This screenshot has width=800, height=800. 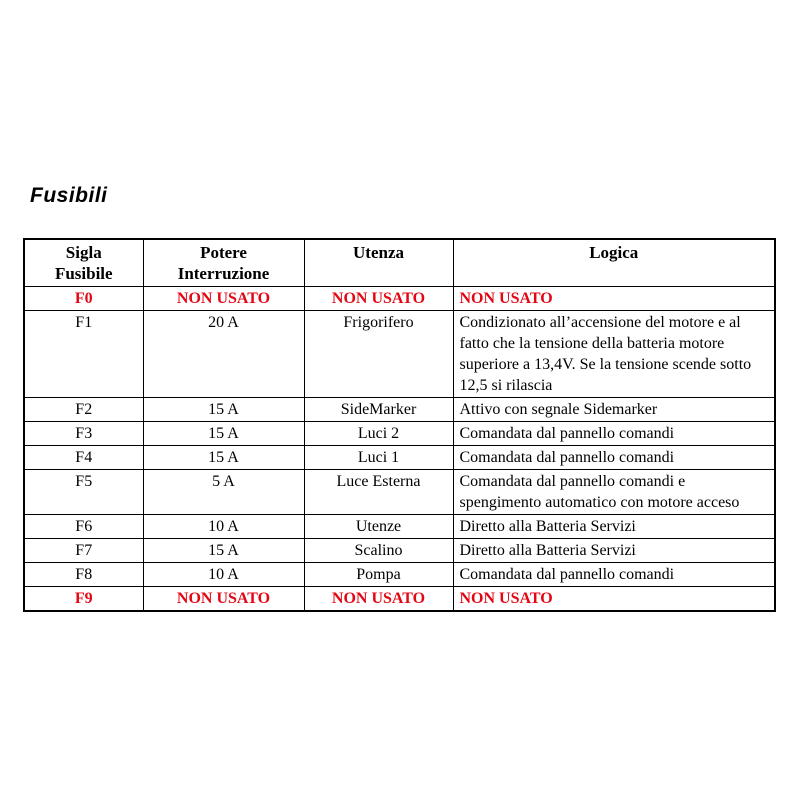 I want to click on cell-f8-logica: Comandata dal pannello comandi, so click(x=614, y=574).